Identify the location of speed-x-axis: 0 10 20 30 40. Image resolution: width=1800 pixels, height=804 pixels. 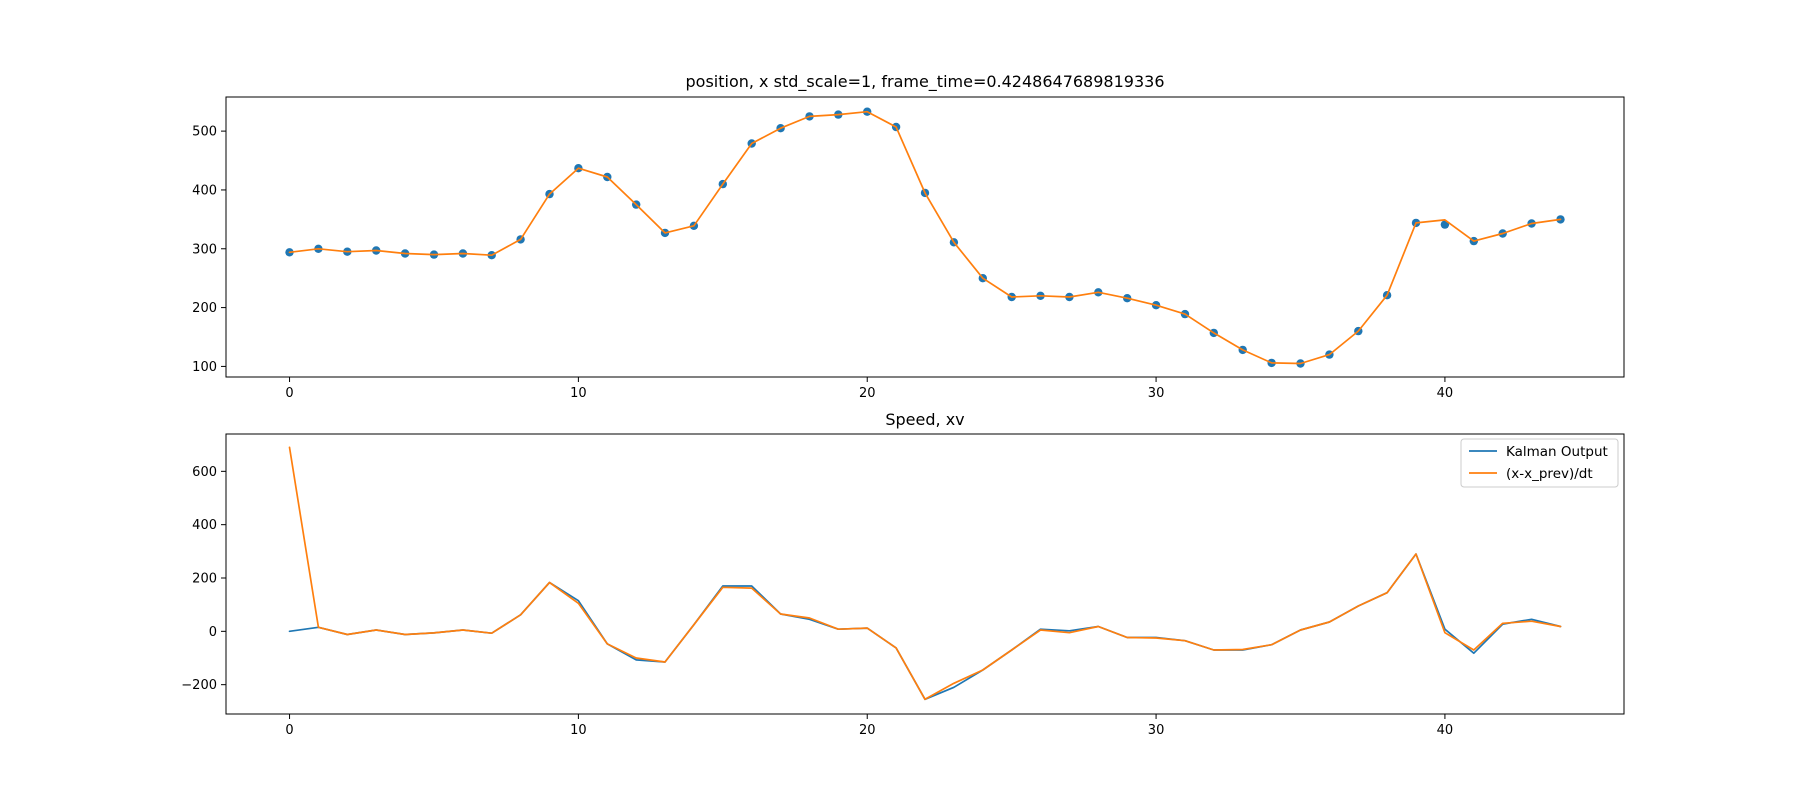
(869, 726).